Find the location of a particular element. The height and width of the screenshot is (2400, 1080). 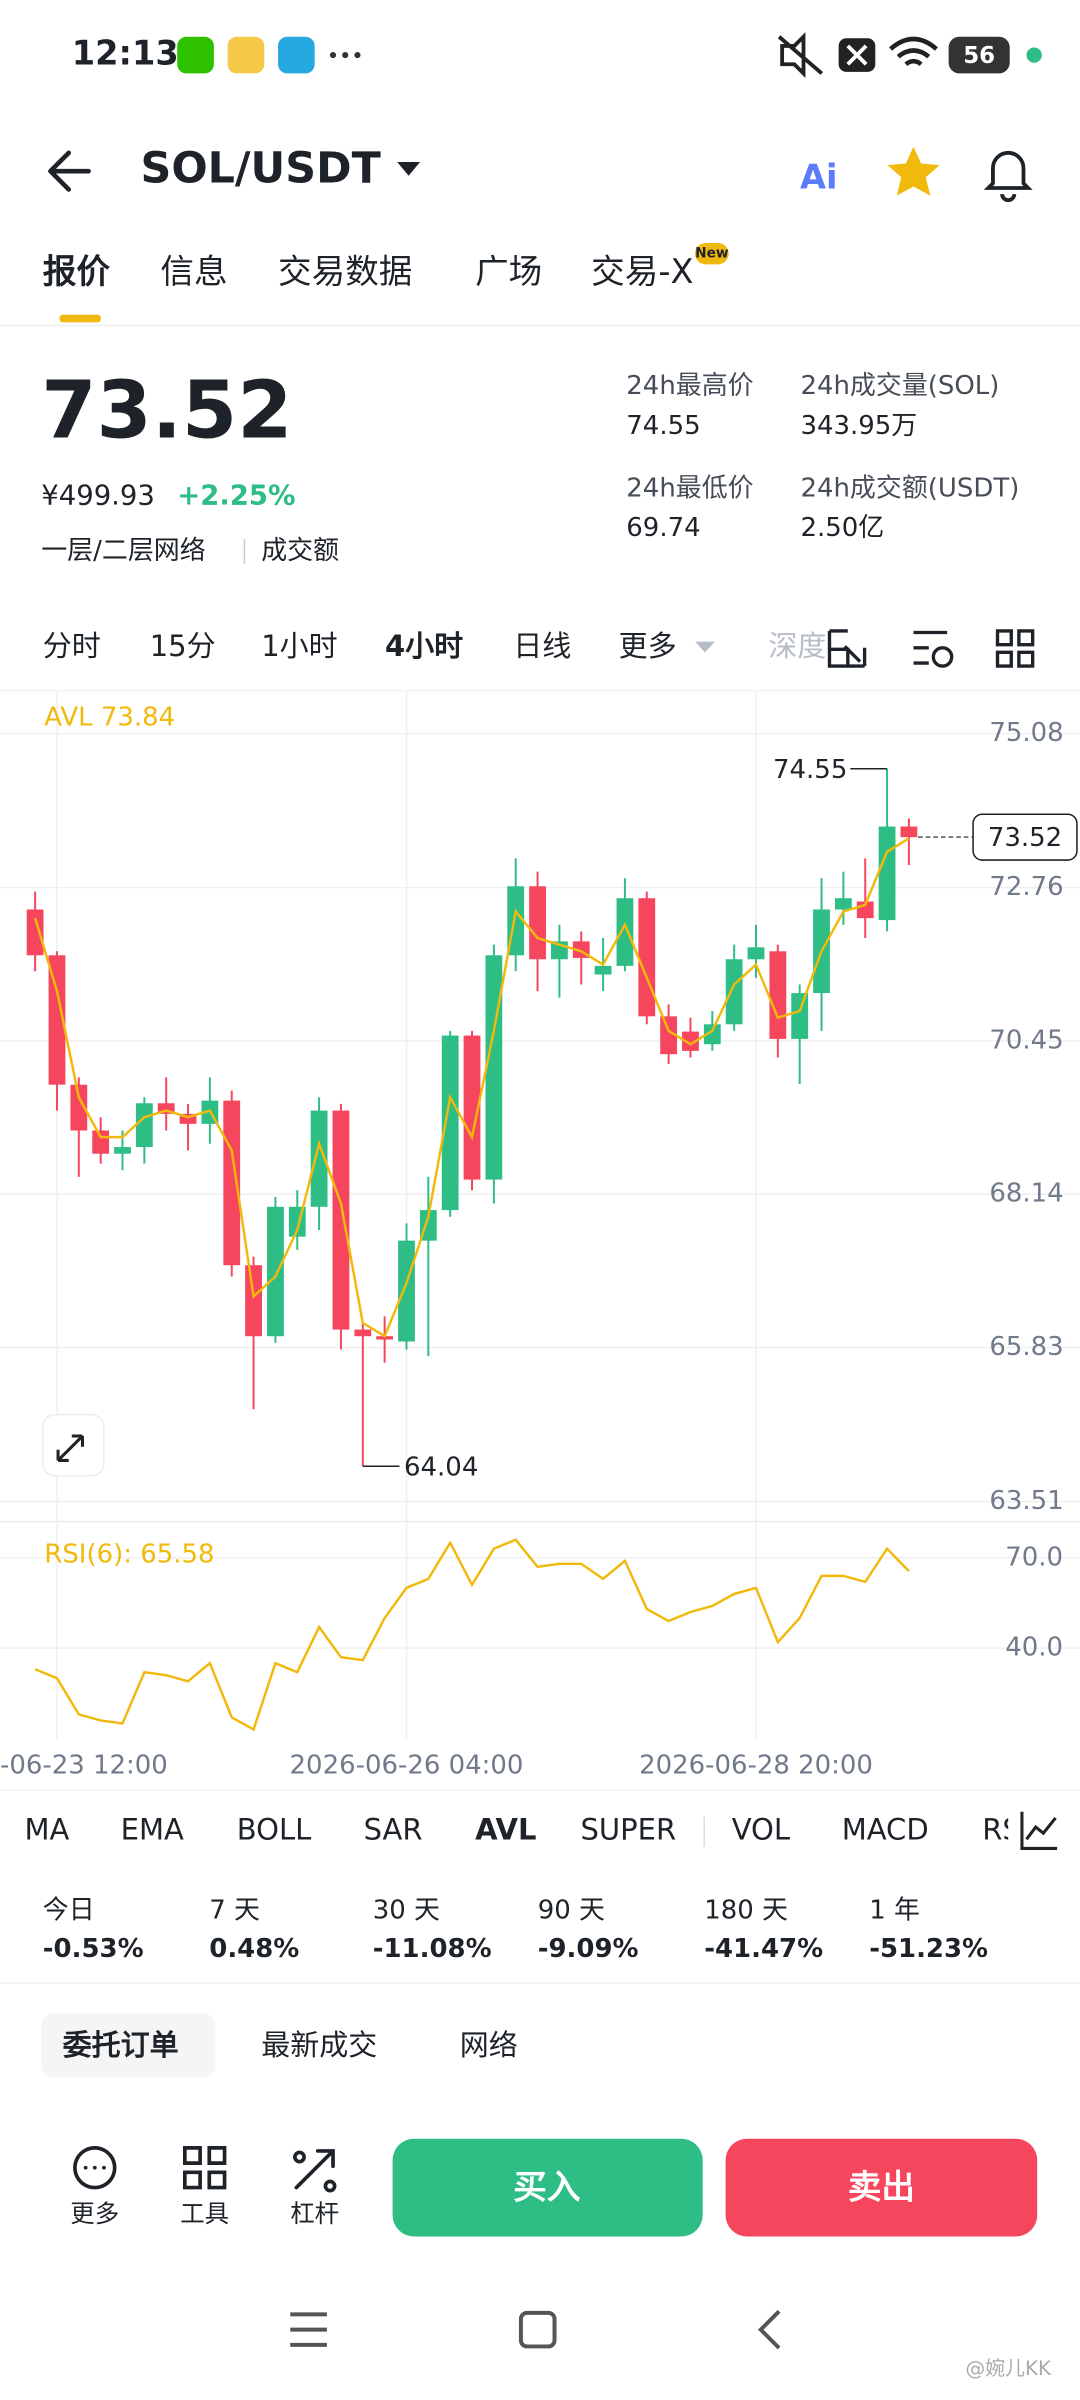

watermark: @婉儿KK is located at coordinates (1008, 2368).